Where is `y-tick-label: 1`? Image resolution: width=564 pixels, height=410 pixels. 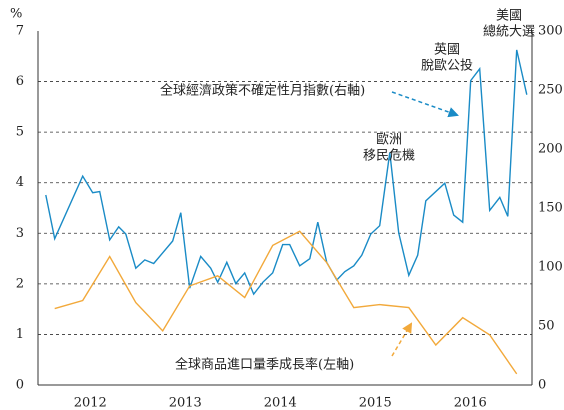
y-tick-label: 1 is located at coordinates (20, 334).